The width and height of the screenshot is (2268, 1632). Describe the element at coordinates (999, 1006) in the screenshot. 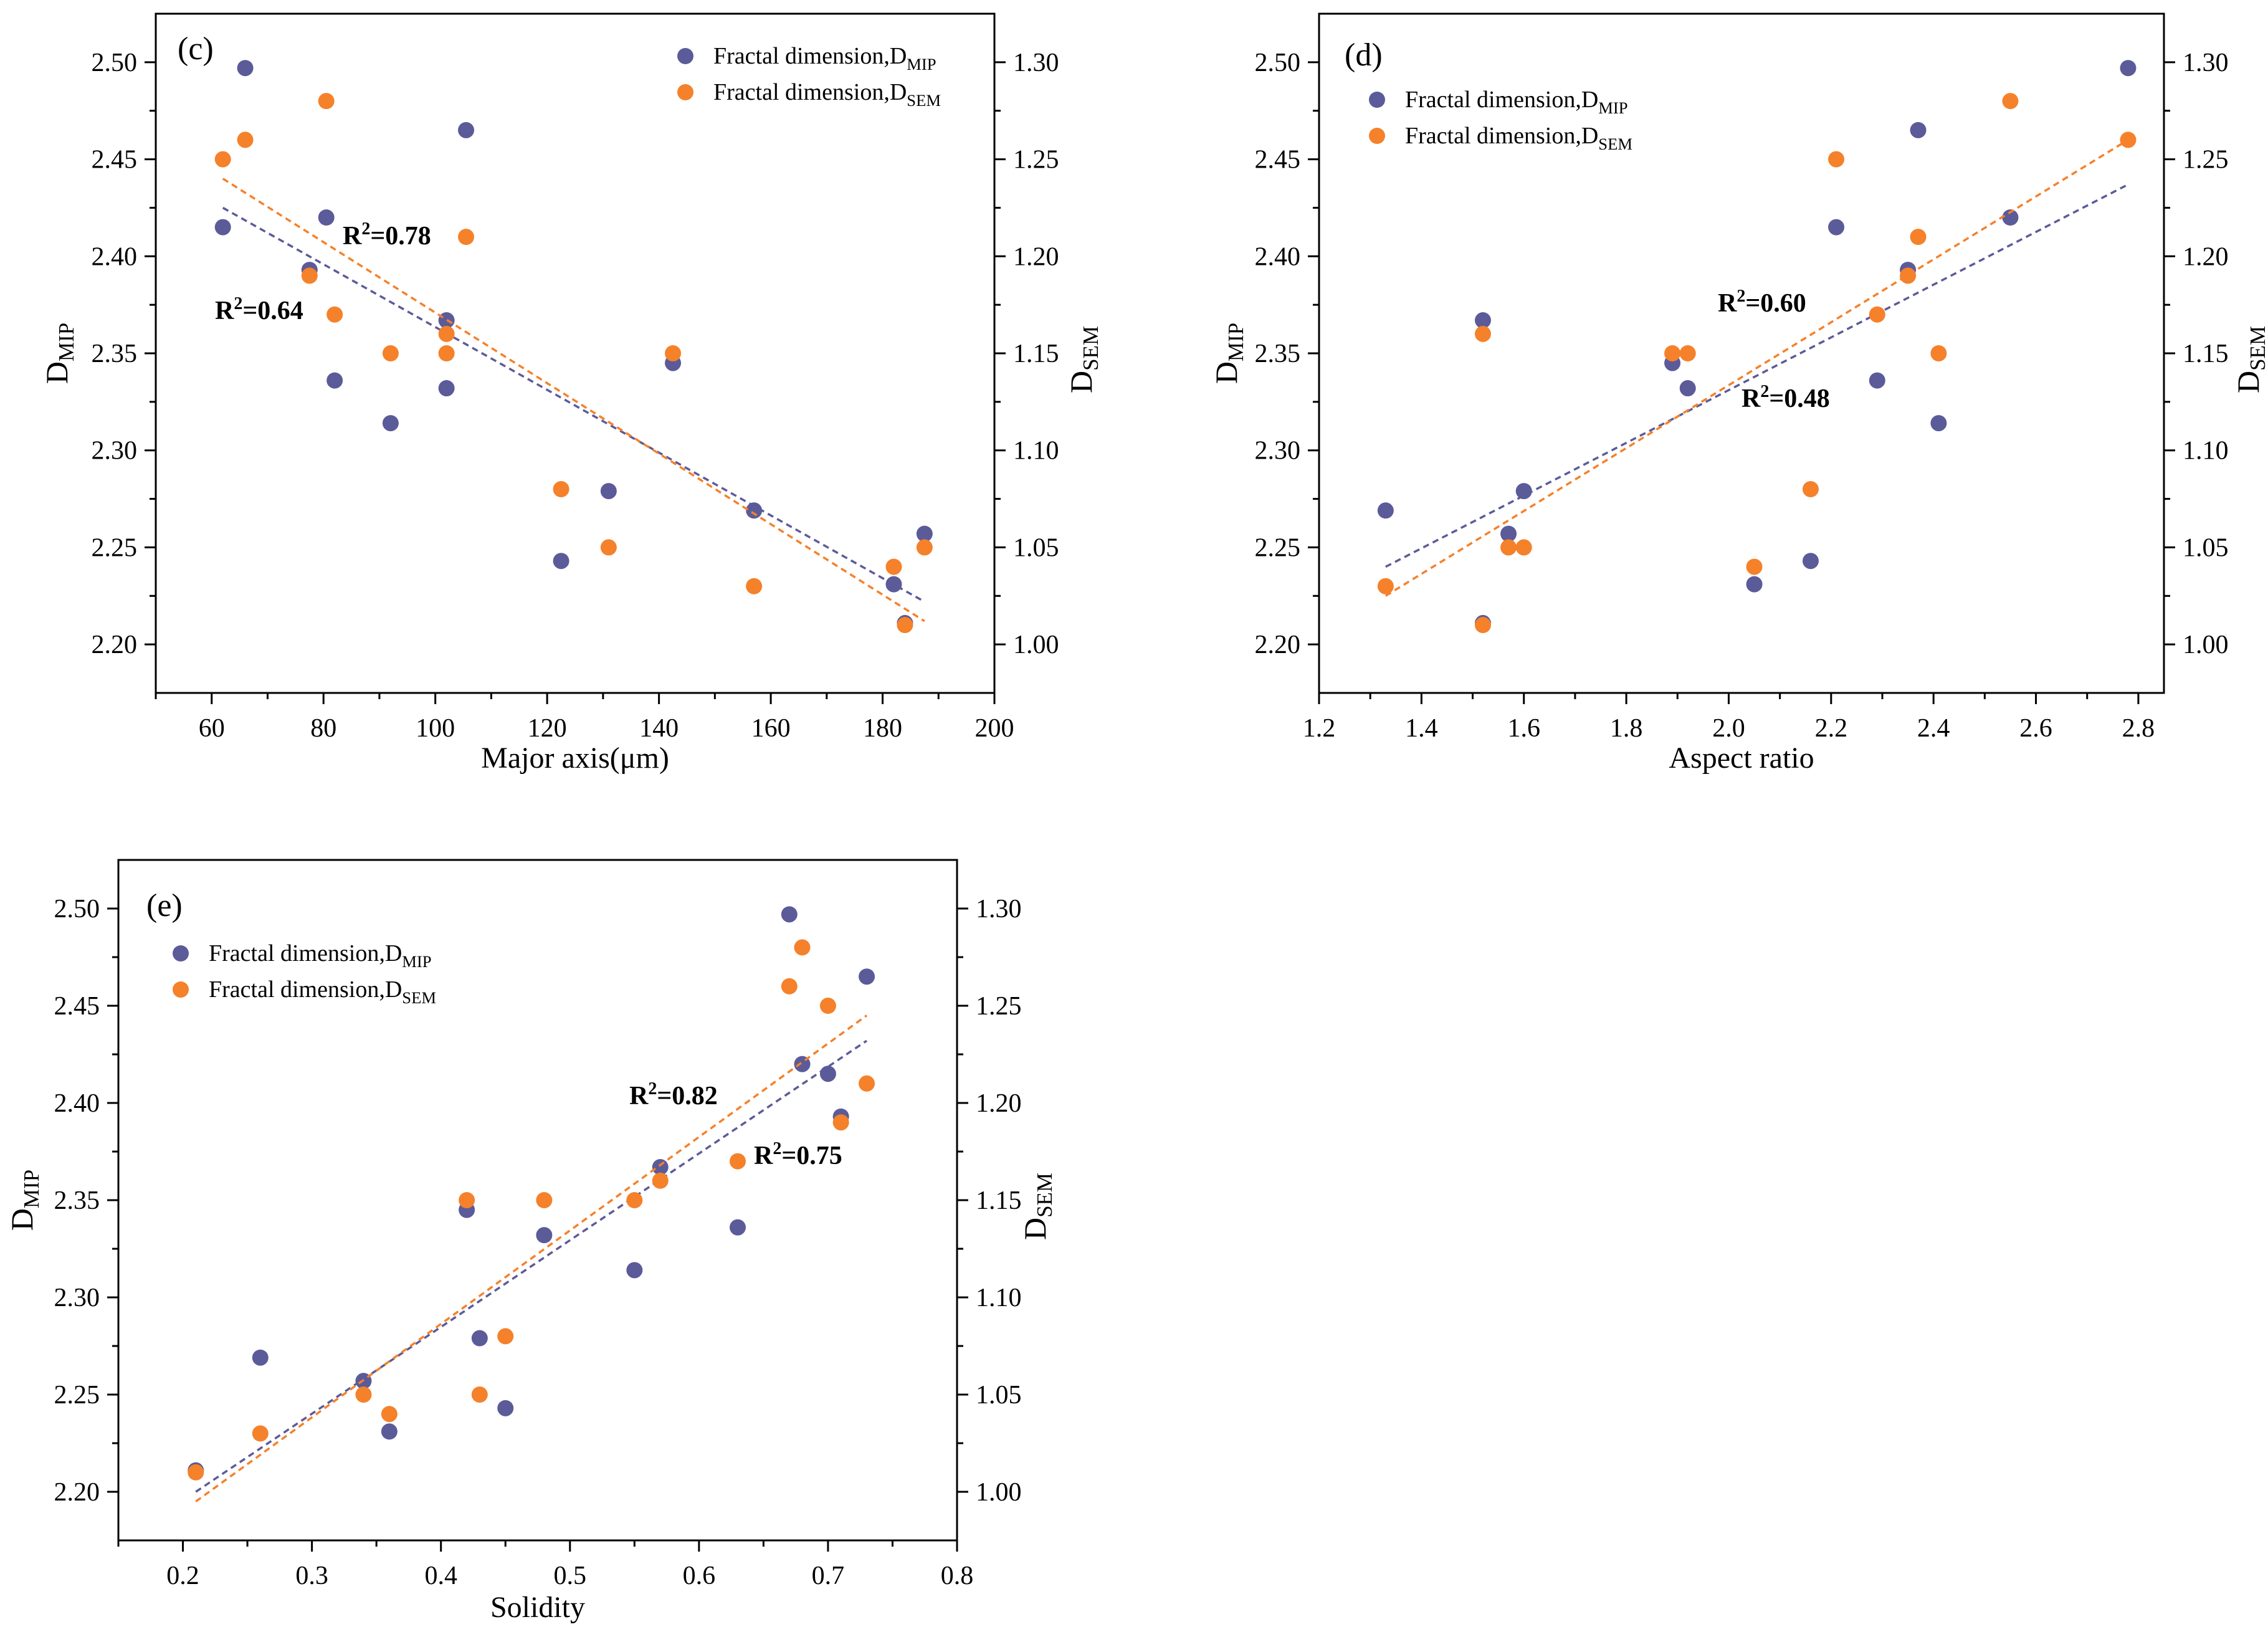

I see `y2-tick-label: 1.25` at that location.